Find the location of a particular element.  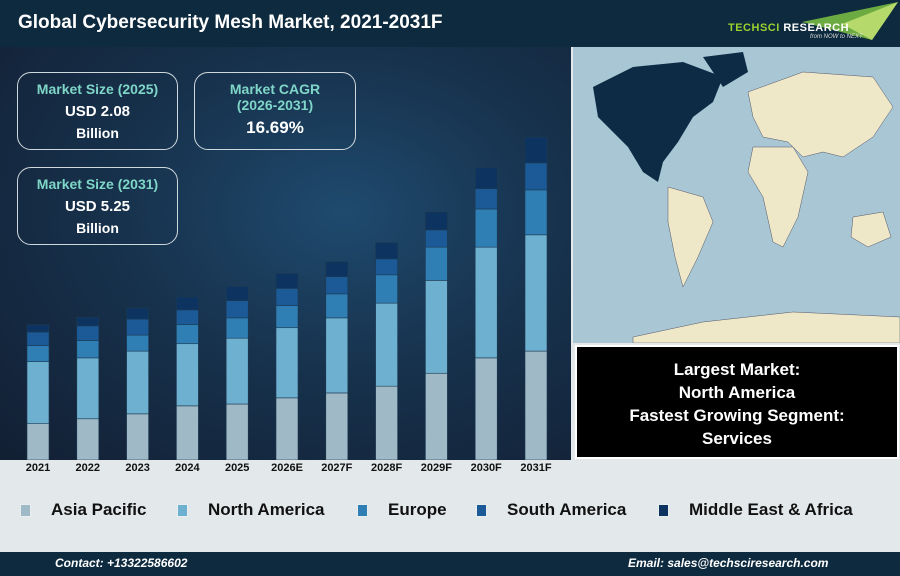

legend-label: Europe is located at coordinates (417, 509).